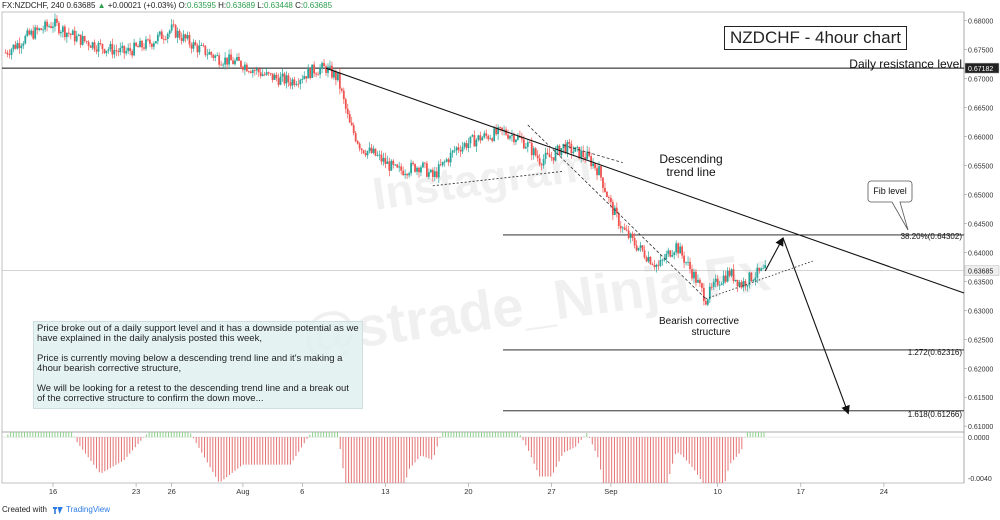 This screenshot has width=1000, height=520. What do you see at coordinates (980, 167) in the screenshot?
I see `y-tick-label: 0.65500` at bounding box center [980, 167].